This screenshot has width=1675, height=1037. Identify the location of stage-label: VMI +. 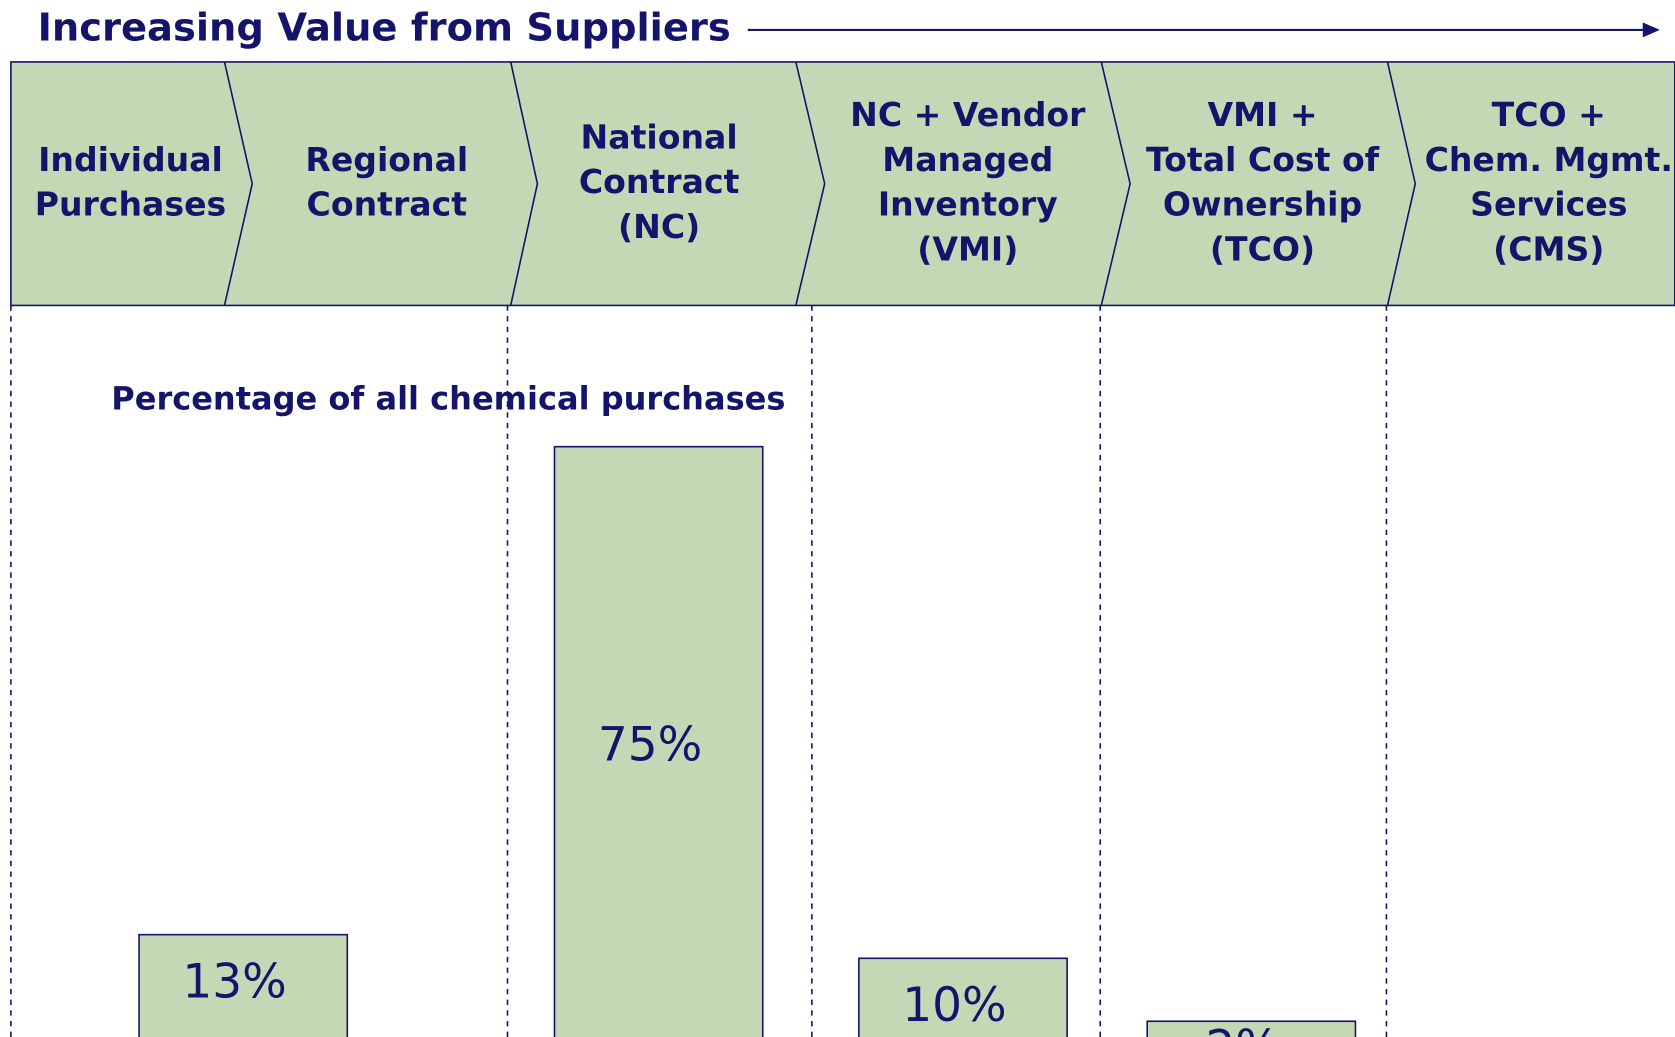
(1262, 114).